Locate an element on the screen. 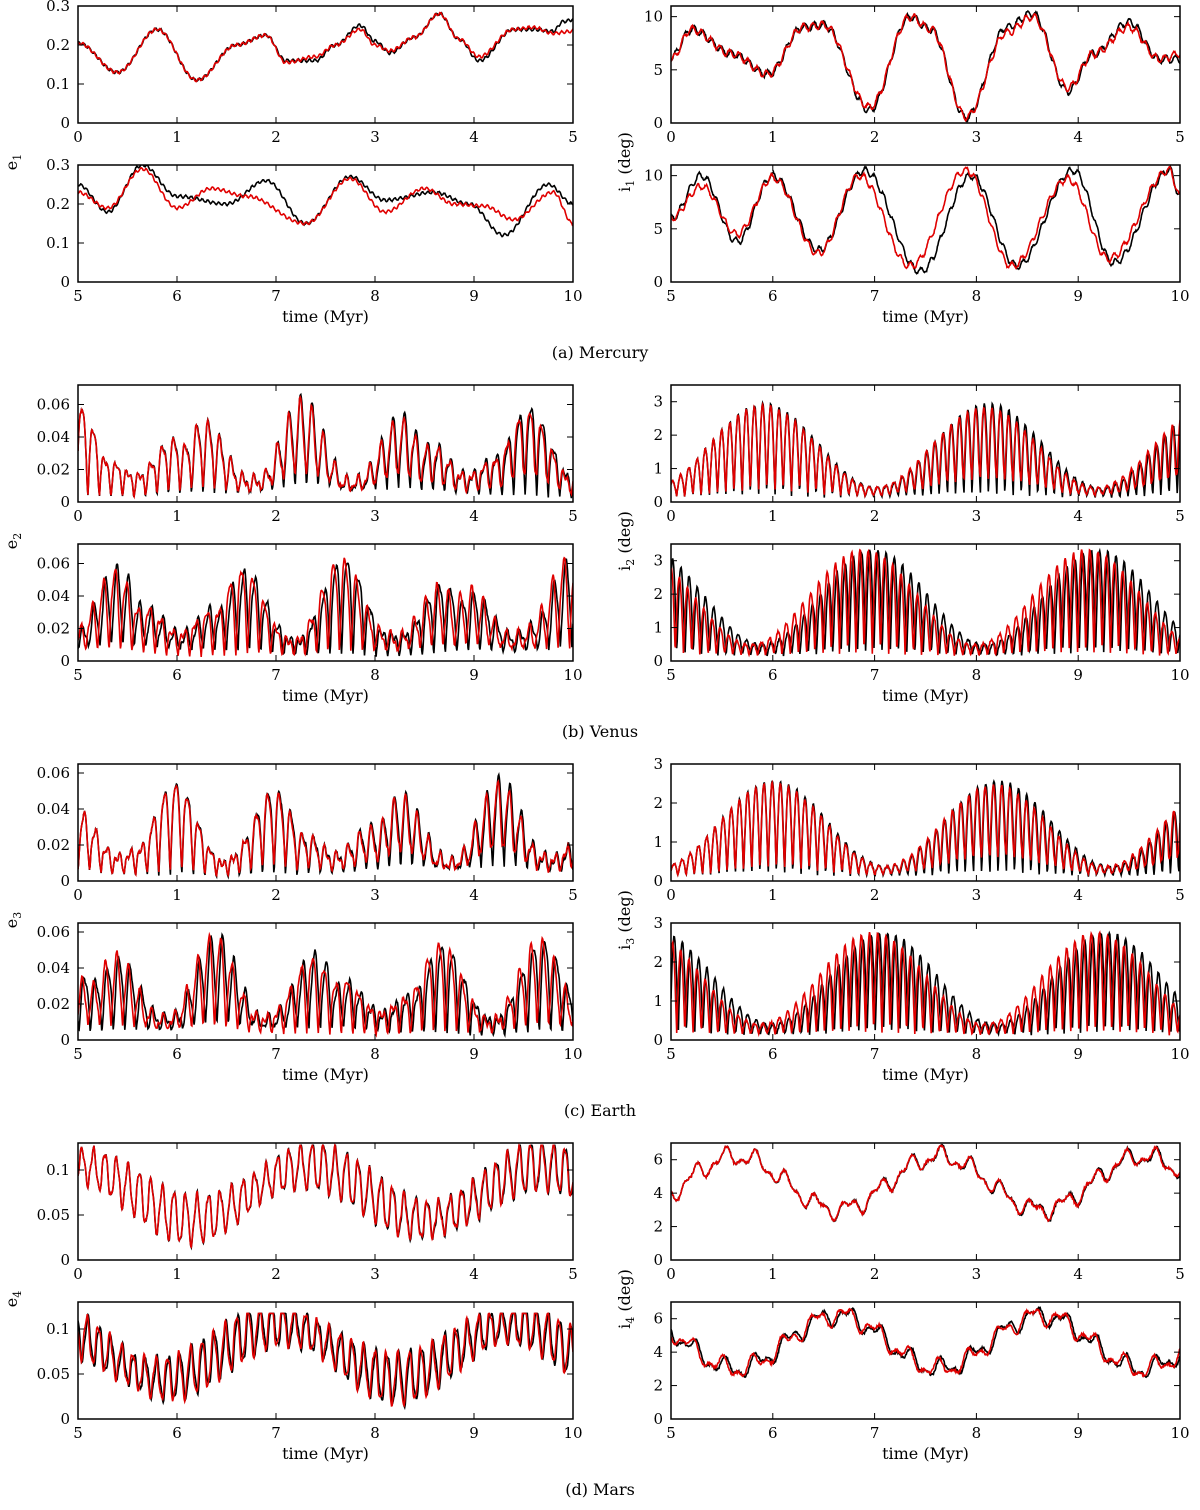 The height and width of the screenshot is (1510, 1200). panel-mars-i-0-5: 0 1 2 3 4 5 0 2 4 6 is located at coordinates (919, 1212).